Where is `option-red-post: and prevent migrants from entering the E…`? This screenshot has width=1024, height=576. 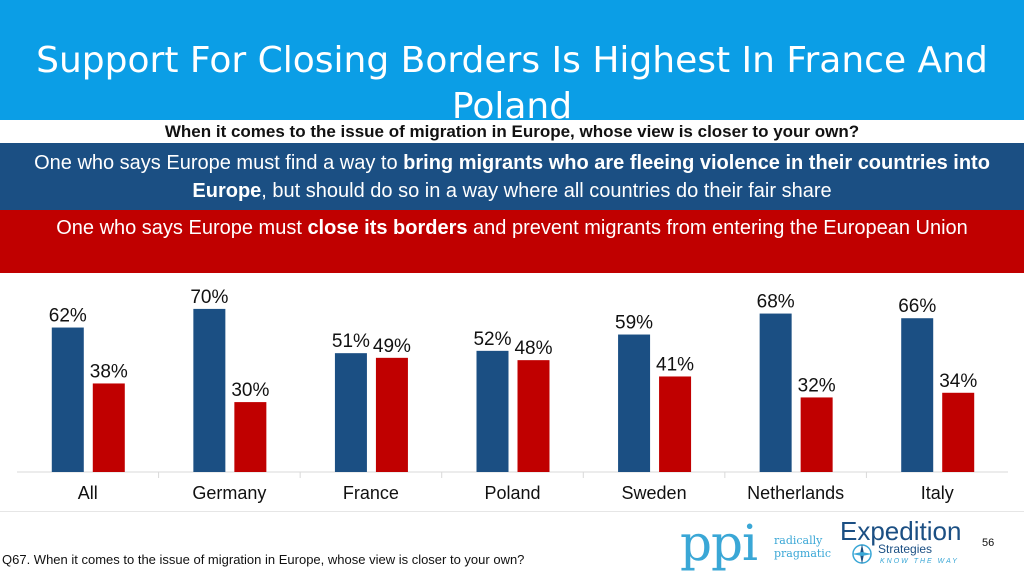
option-red-post: and prevent migrants from entering the E… is located at coordinates (717, 228).